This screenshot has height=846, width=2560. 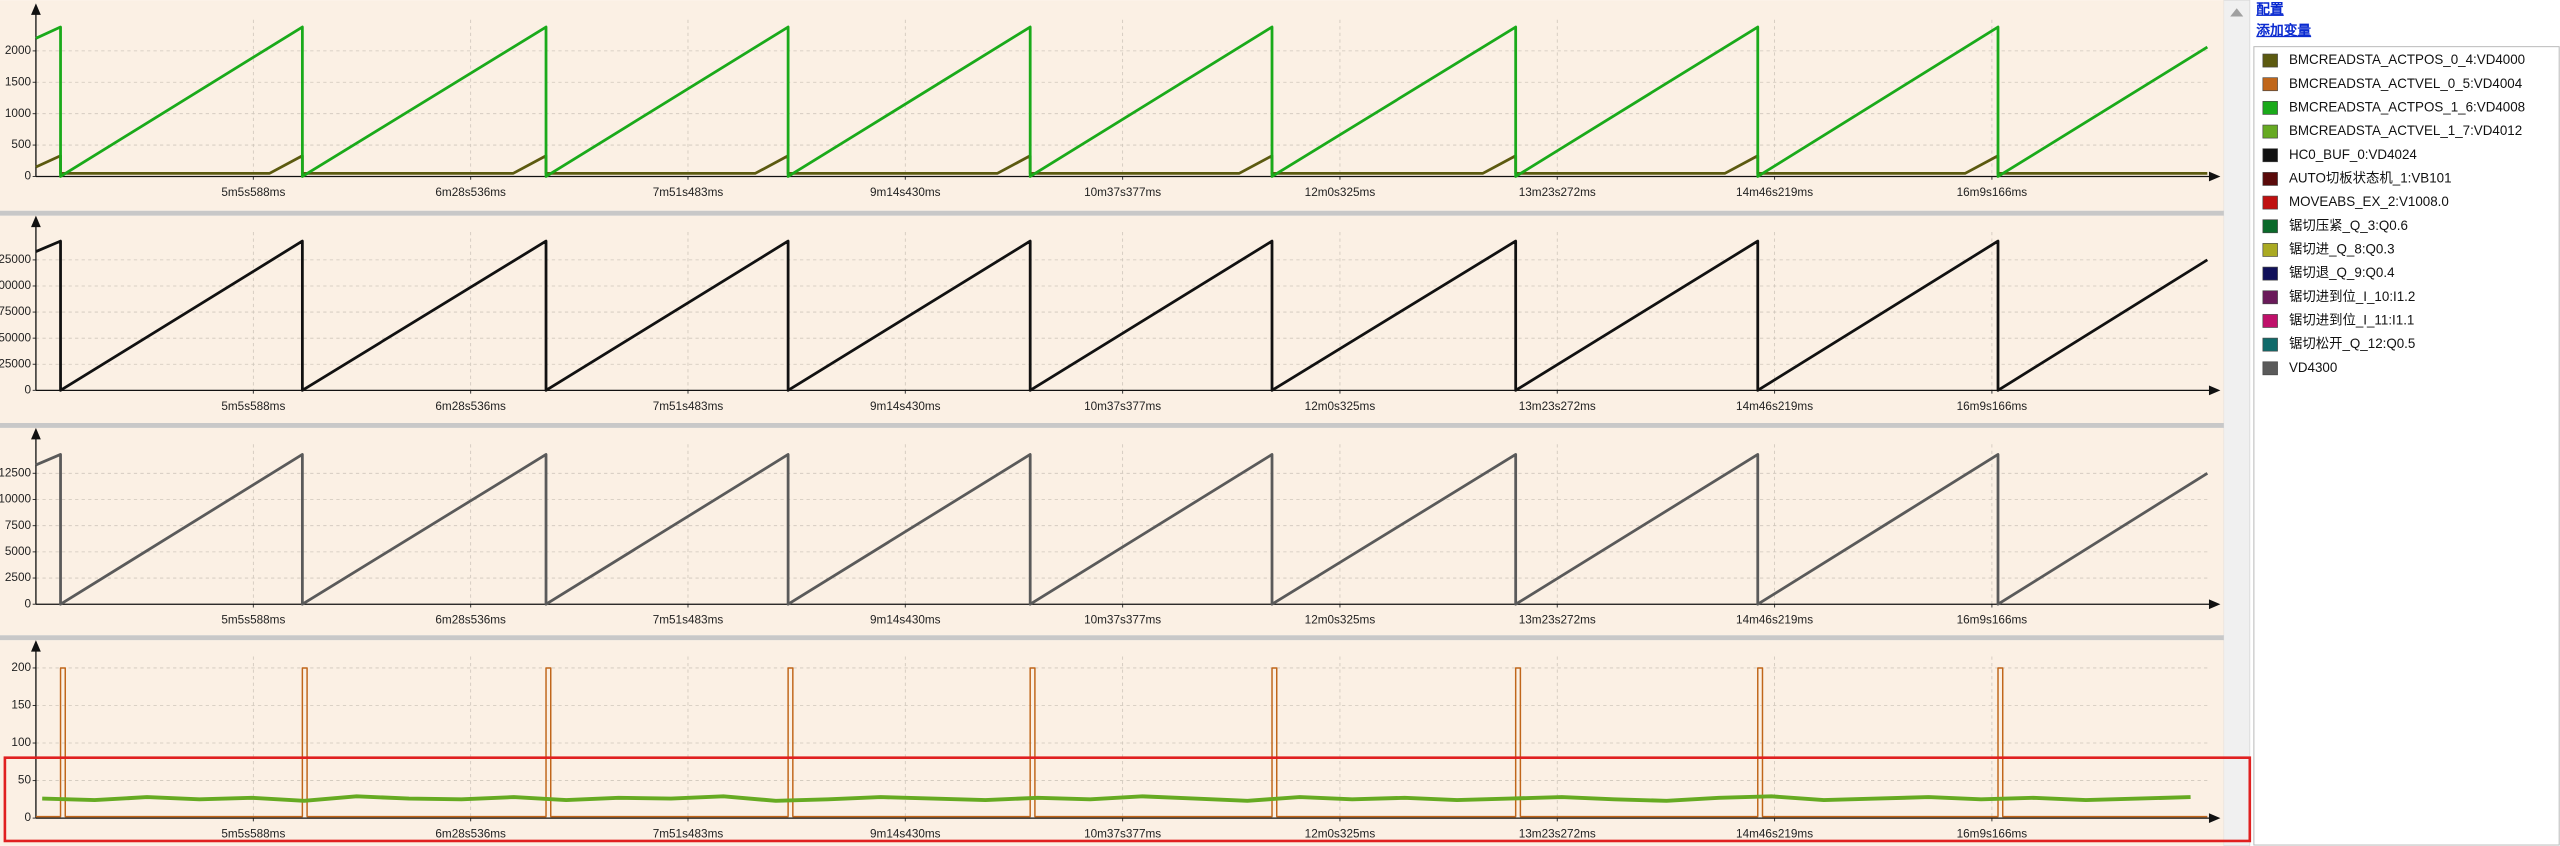 I want to click on add-variable-link: 添加变量, so click(x=2283, y=30).